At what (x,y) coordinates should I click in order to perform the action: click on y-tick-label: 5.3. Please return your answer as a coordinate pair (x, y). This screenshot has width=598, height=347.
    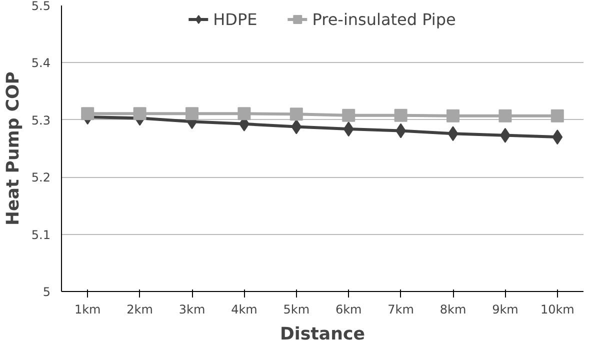
    Looking at the image, I should click on (41, 120).